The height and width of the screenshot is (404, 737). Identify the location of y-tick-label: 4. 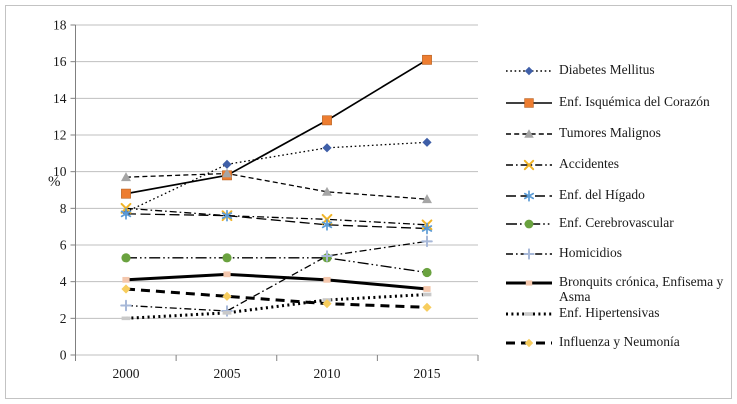
(63, 281).